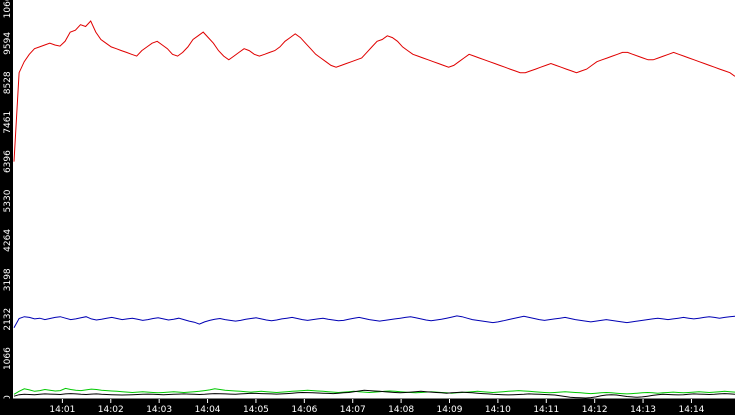 The image size is (735, 415). I want to click on y-tick-label: 3198, so click(8, 279).